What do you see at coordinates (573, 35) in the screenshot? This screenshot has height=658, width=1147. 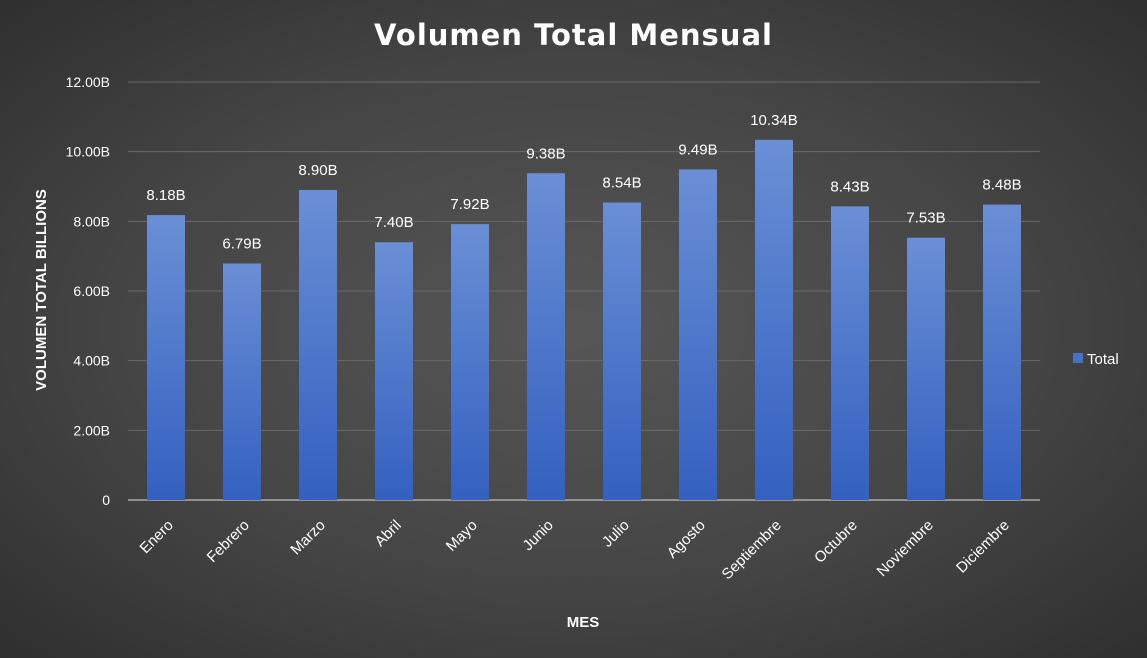 I see `chart-title: Volumen Total Mensual` at bounding box center [573, 35].